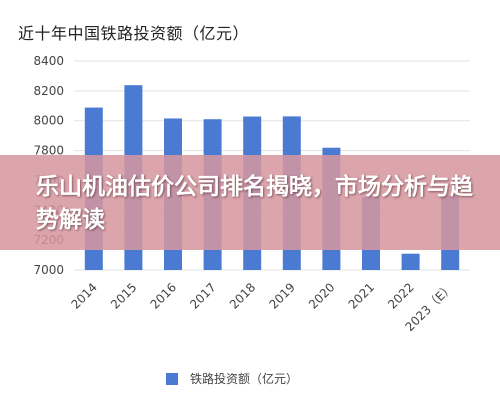 The height and width of the screenshot is (411, 500). Describe the element at coordinates (410, 261) in the screenshot. I see `bar` at that location.